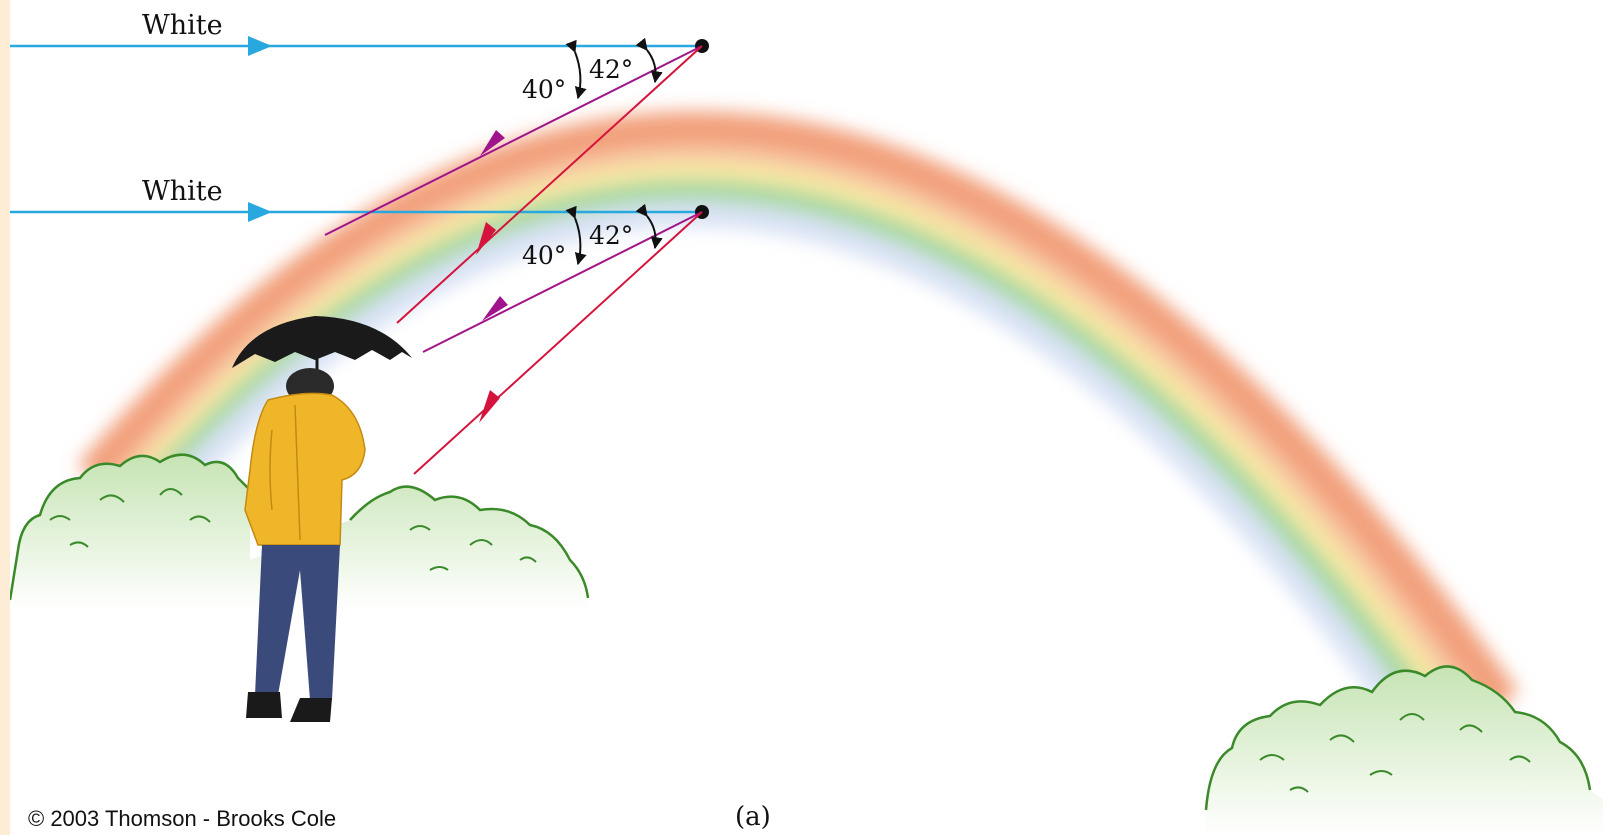 The width and height of the screenshot is (1603, 835). I want to click on angle-label-violet-top: 40°, so click(544, 89).